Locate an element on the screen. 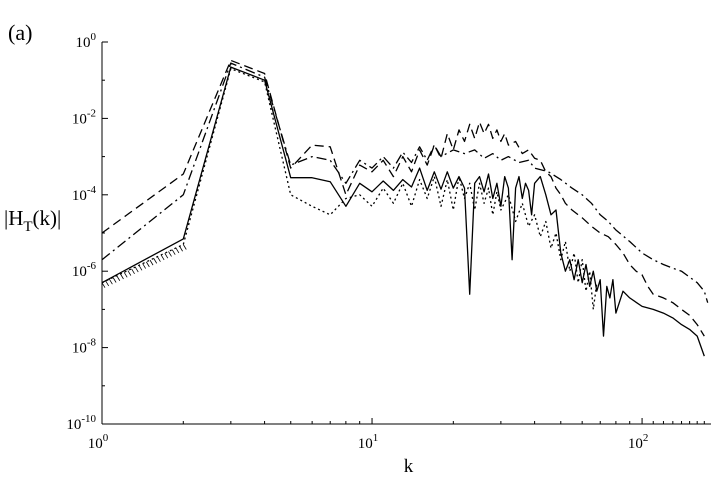  x-tick-exponent: 2 is located at coordinates (646, 438).